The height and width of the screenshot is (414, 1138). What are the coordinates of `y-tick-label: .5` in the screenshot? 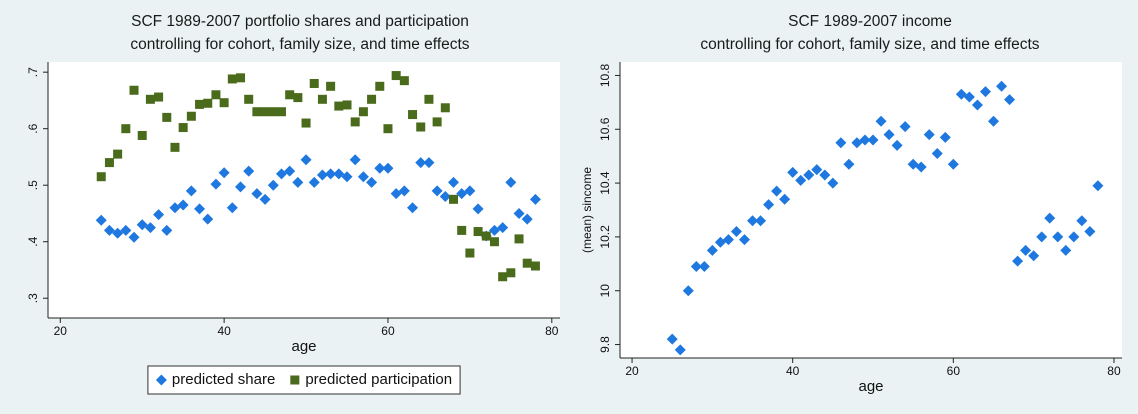 It's located at (33, 185).